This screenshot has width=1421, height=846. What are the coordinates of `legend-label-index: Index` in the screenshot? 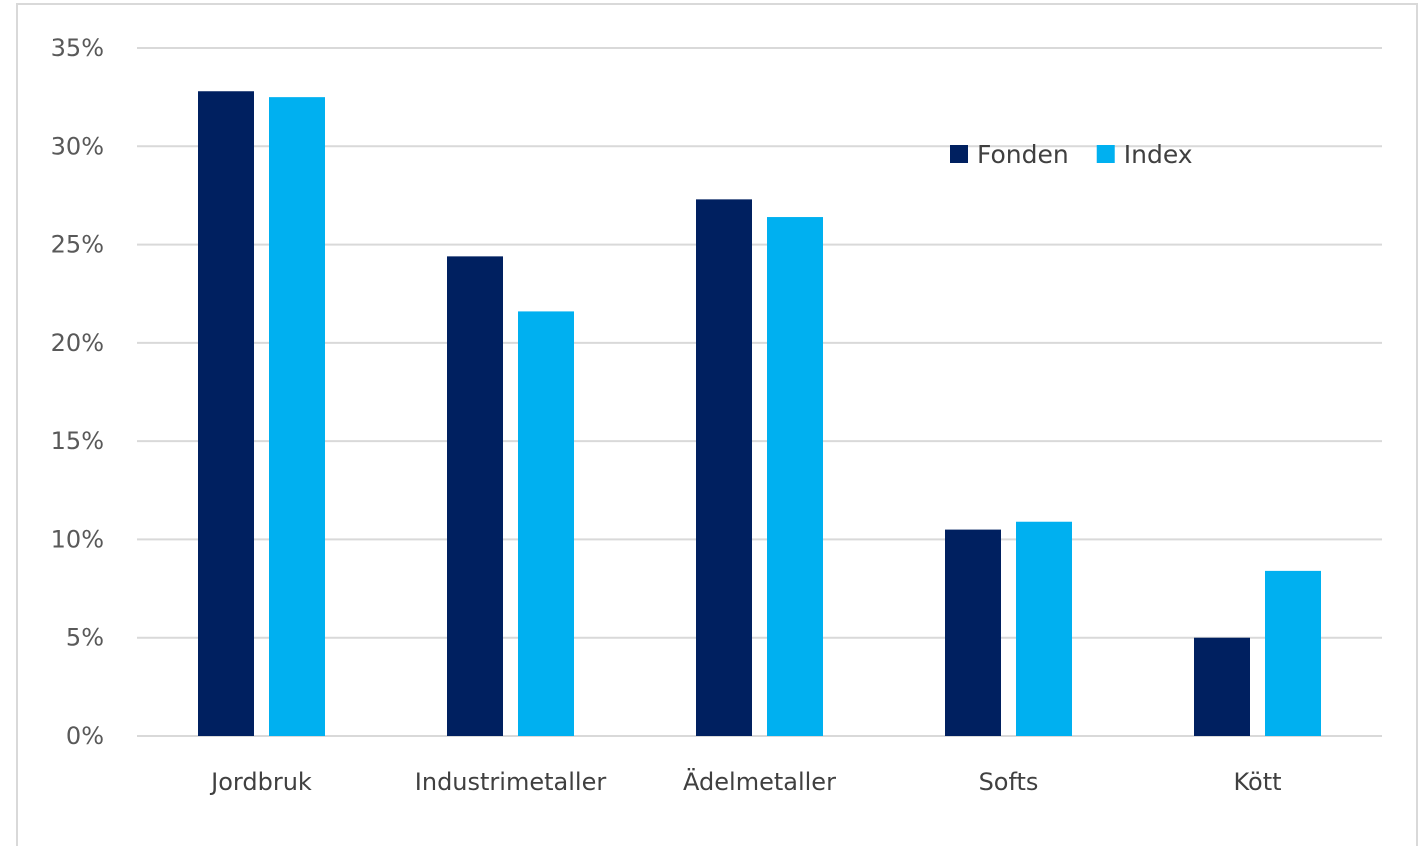 It's located at (1158, 154).